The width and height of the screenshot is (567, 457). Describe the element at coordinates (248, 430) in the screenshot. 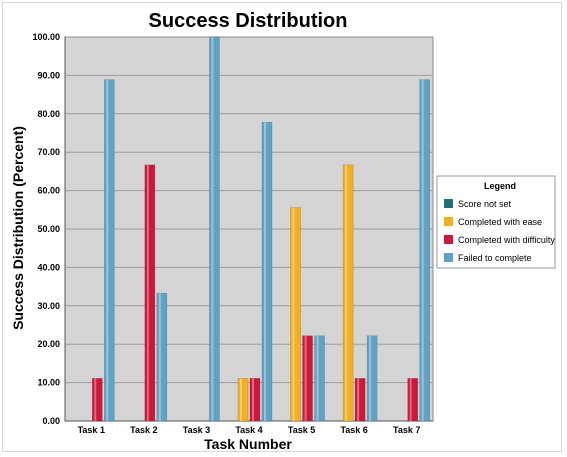

I see `x-tick-label: Task 4` at that location.